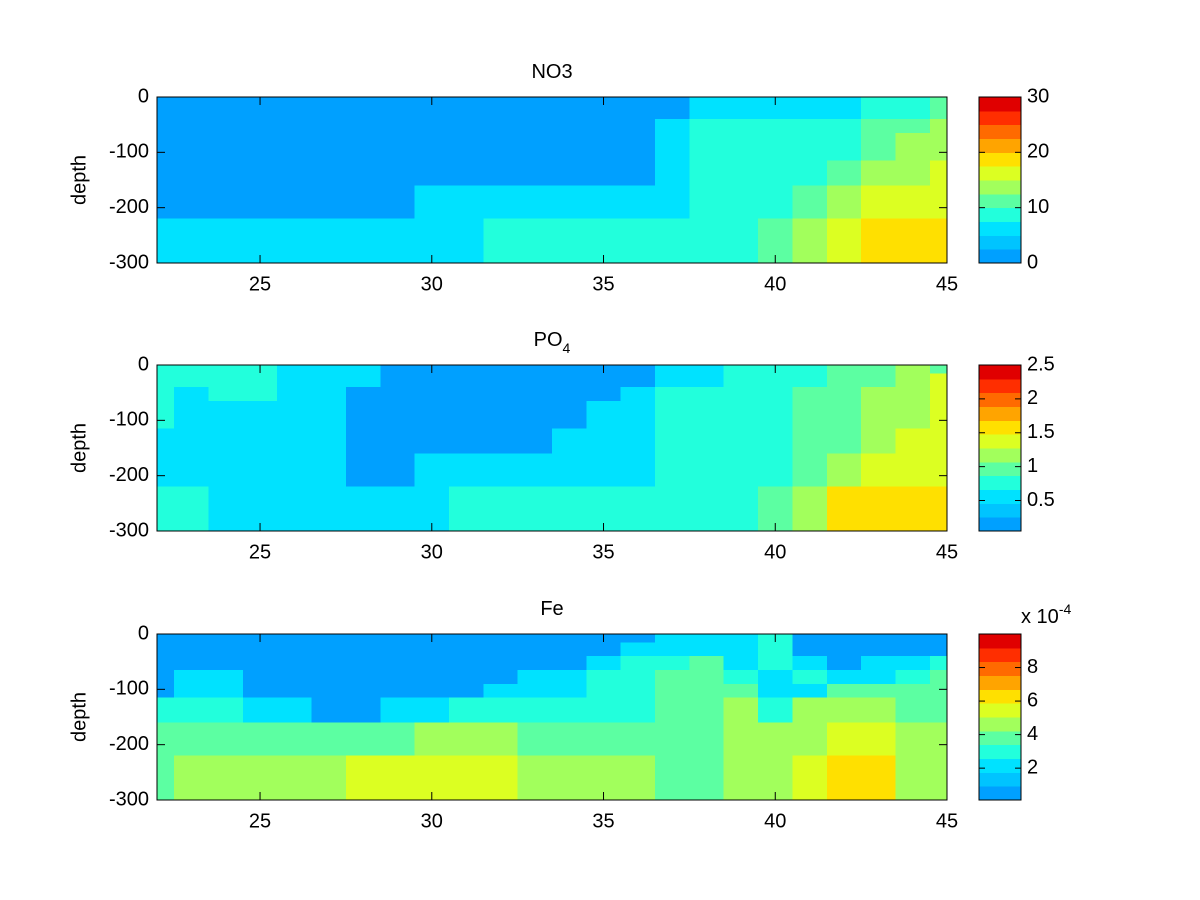  What do you see at coordinates (1041, 432) in the screenshot?
I see `colorbar-tick-label: 1.5` at bounding box center [1041, 432].